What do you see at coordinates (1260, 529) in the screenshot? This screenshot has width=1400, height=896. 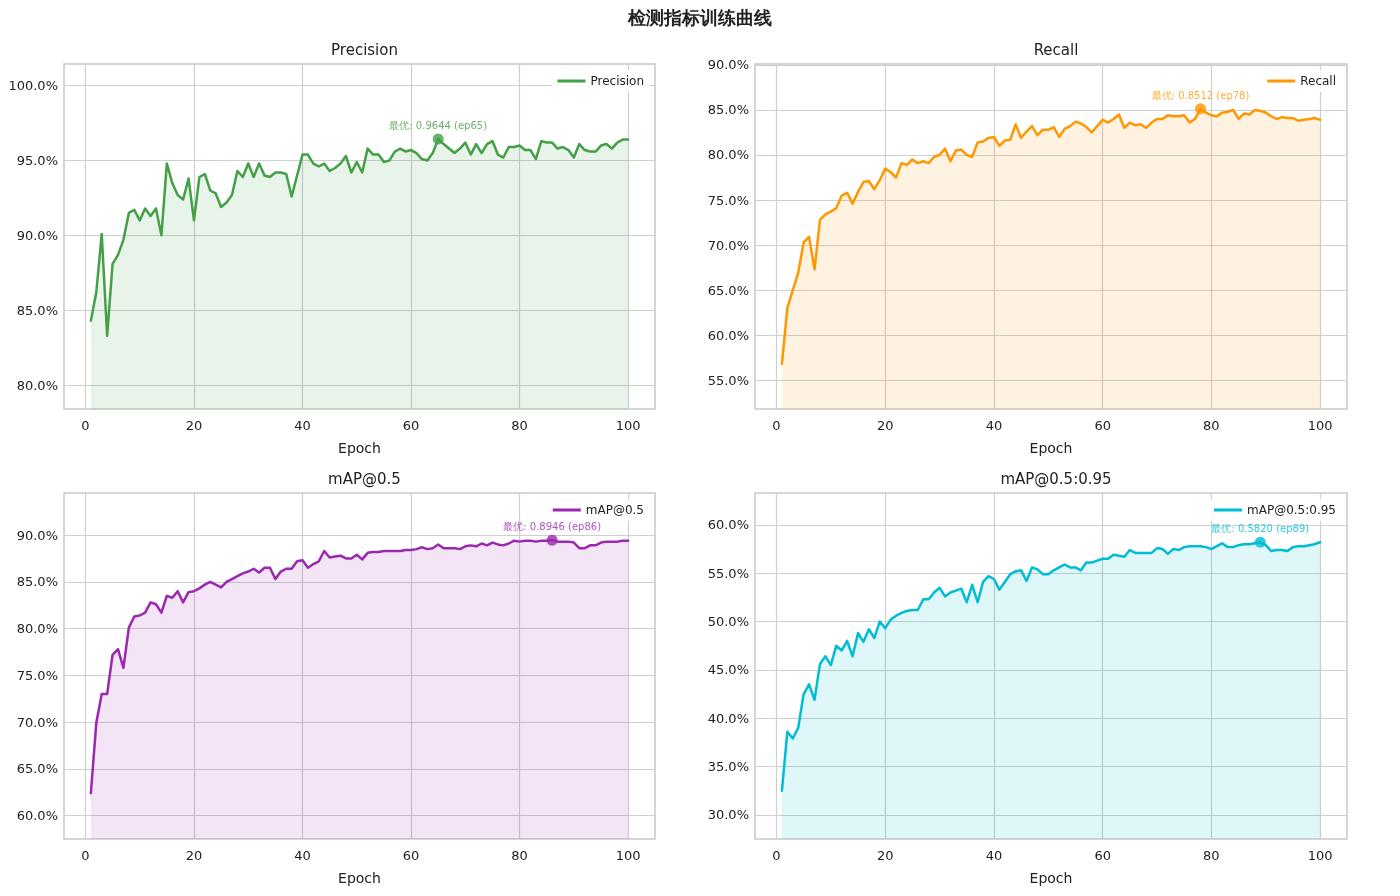 I see `annotation: 最优: 0.5820 (ep89)` at bounding box center [1260, 529].